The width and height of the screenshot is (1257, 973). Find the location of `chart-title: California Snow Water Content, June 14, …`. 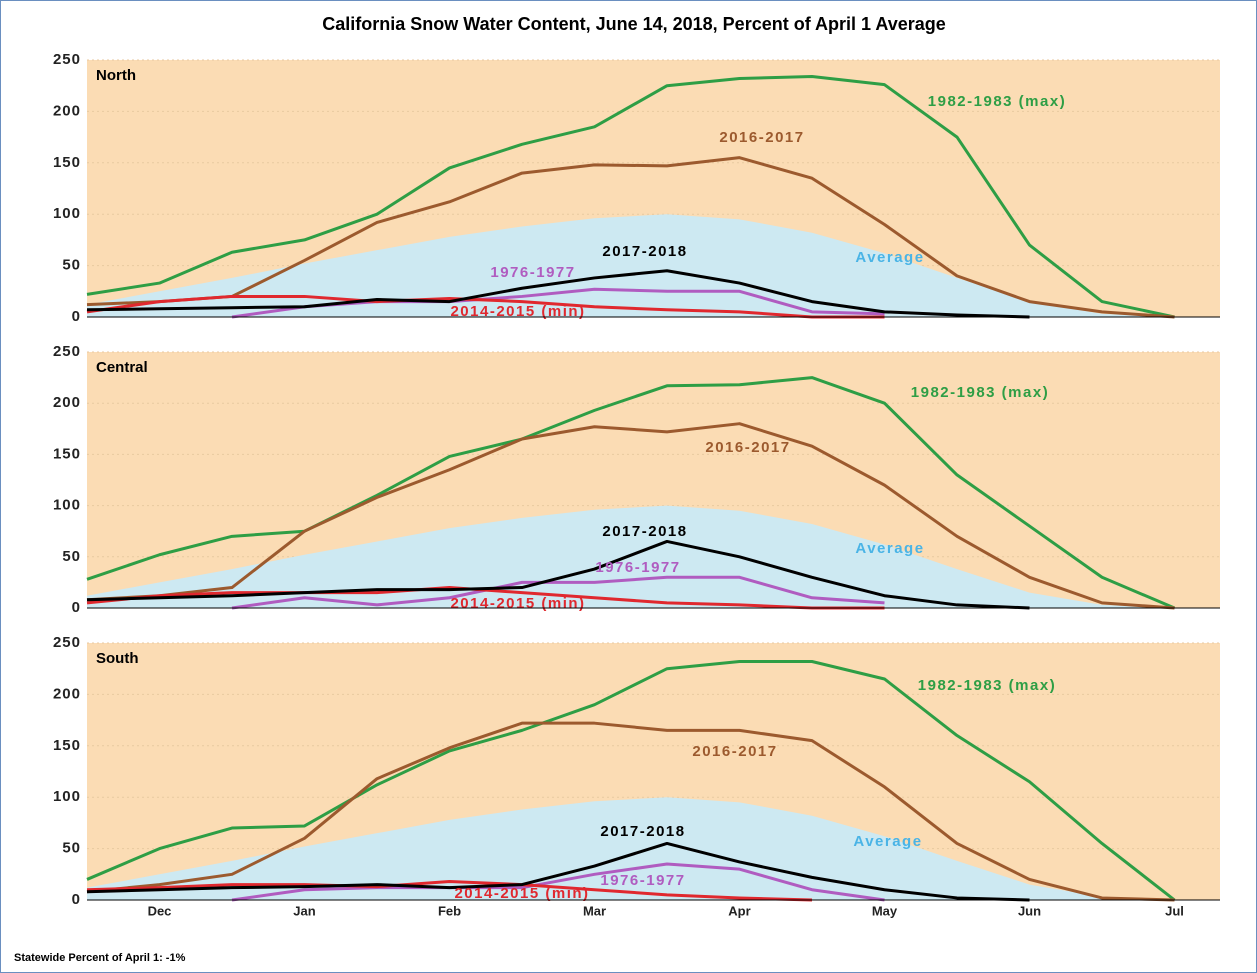

chart-title: California Snow Water Content, June 14, … is located at coordinates (634, 24).